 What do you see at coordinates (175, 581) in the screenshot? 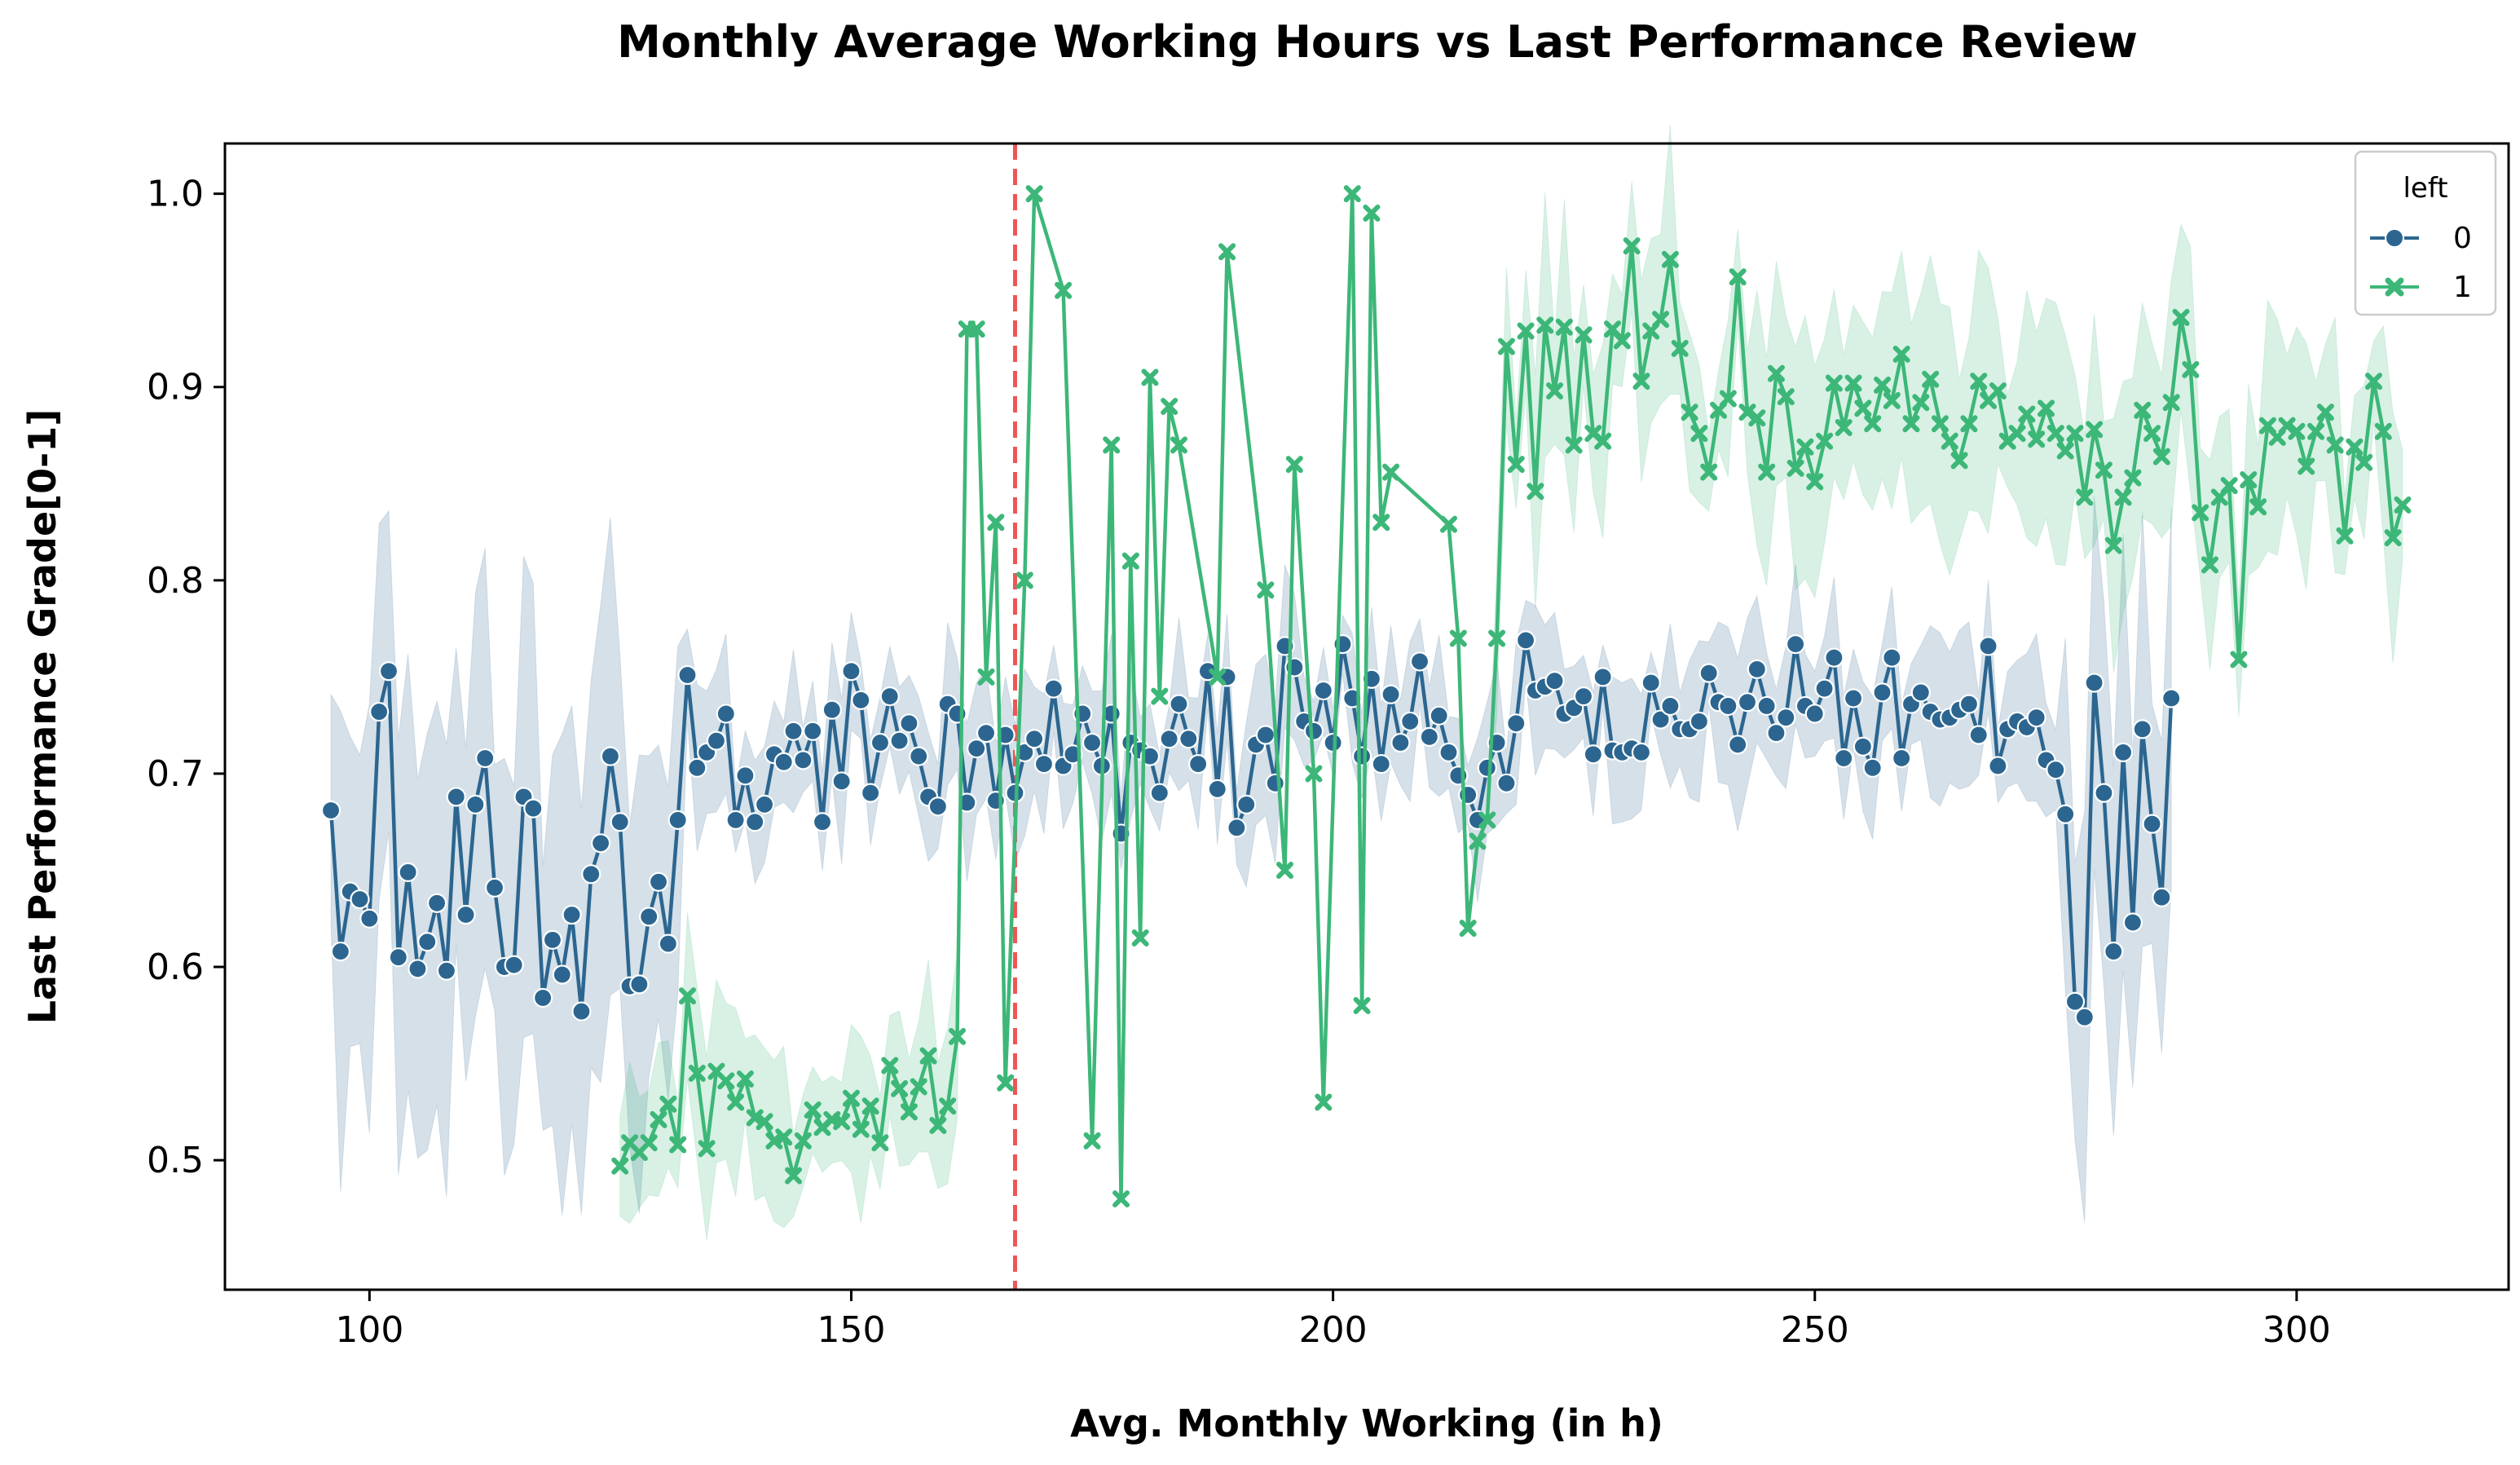
I see `y-tick-label: 0.8` at bounding box center [175, 581].